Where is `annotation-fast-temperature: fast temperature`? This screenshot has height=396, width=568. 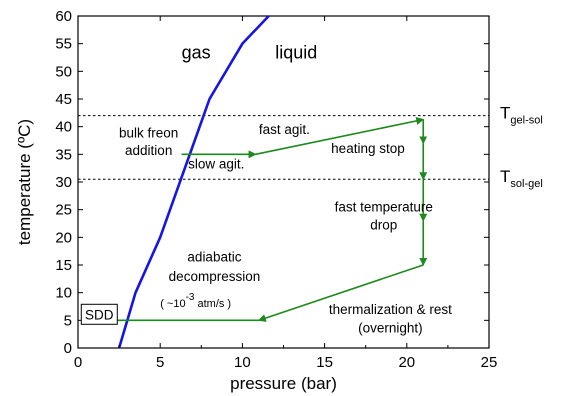
annotation-fast-temperature: fast temperature is located at coordinates (384, 206).